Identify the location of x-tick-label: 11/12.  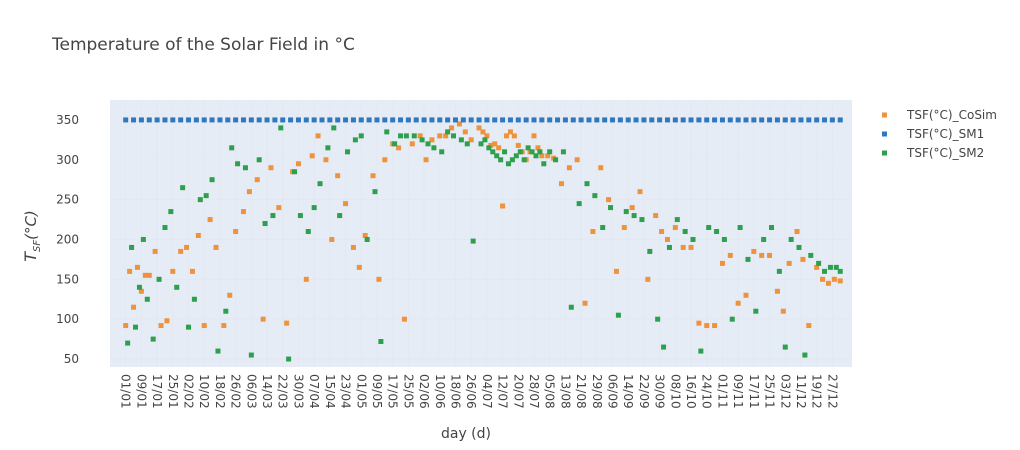
(801, 391).